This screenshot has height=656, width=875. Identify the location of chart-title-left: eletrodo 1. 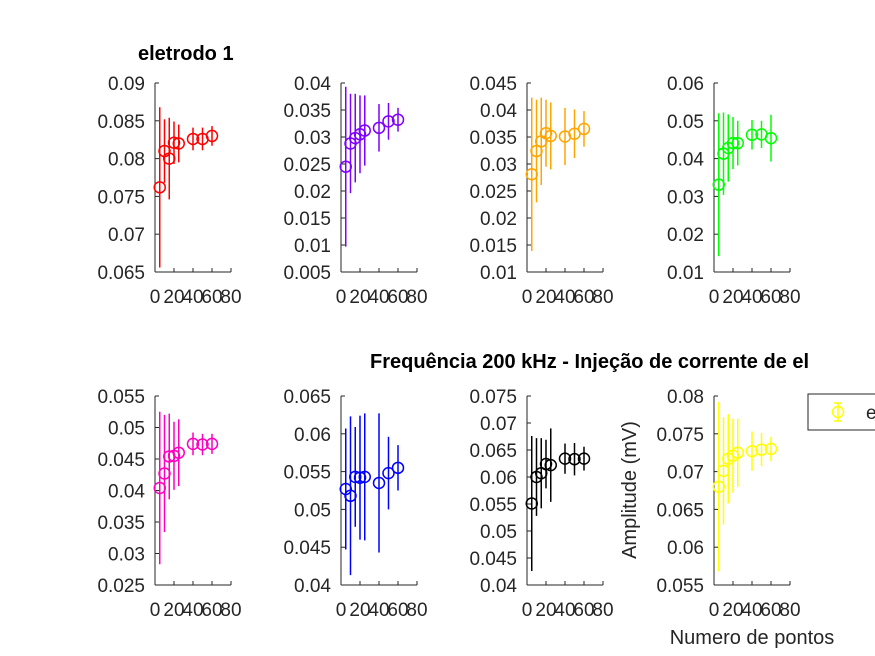
(186, 54).